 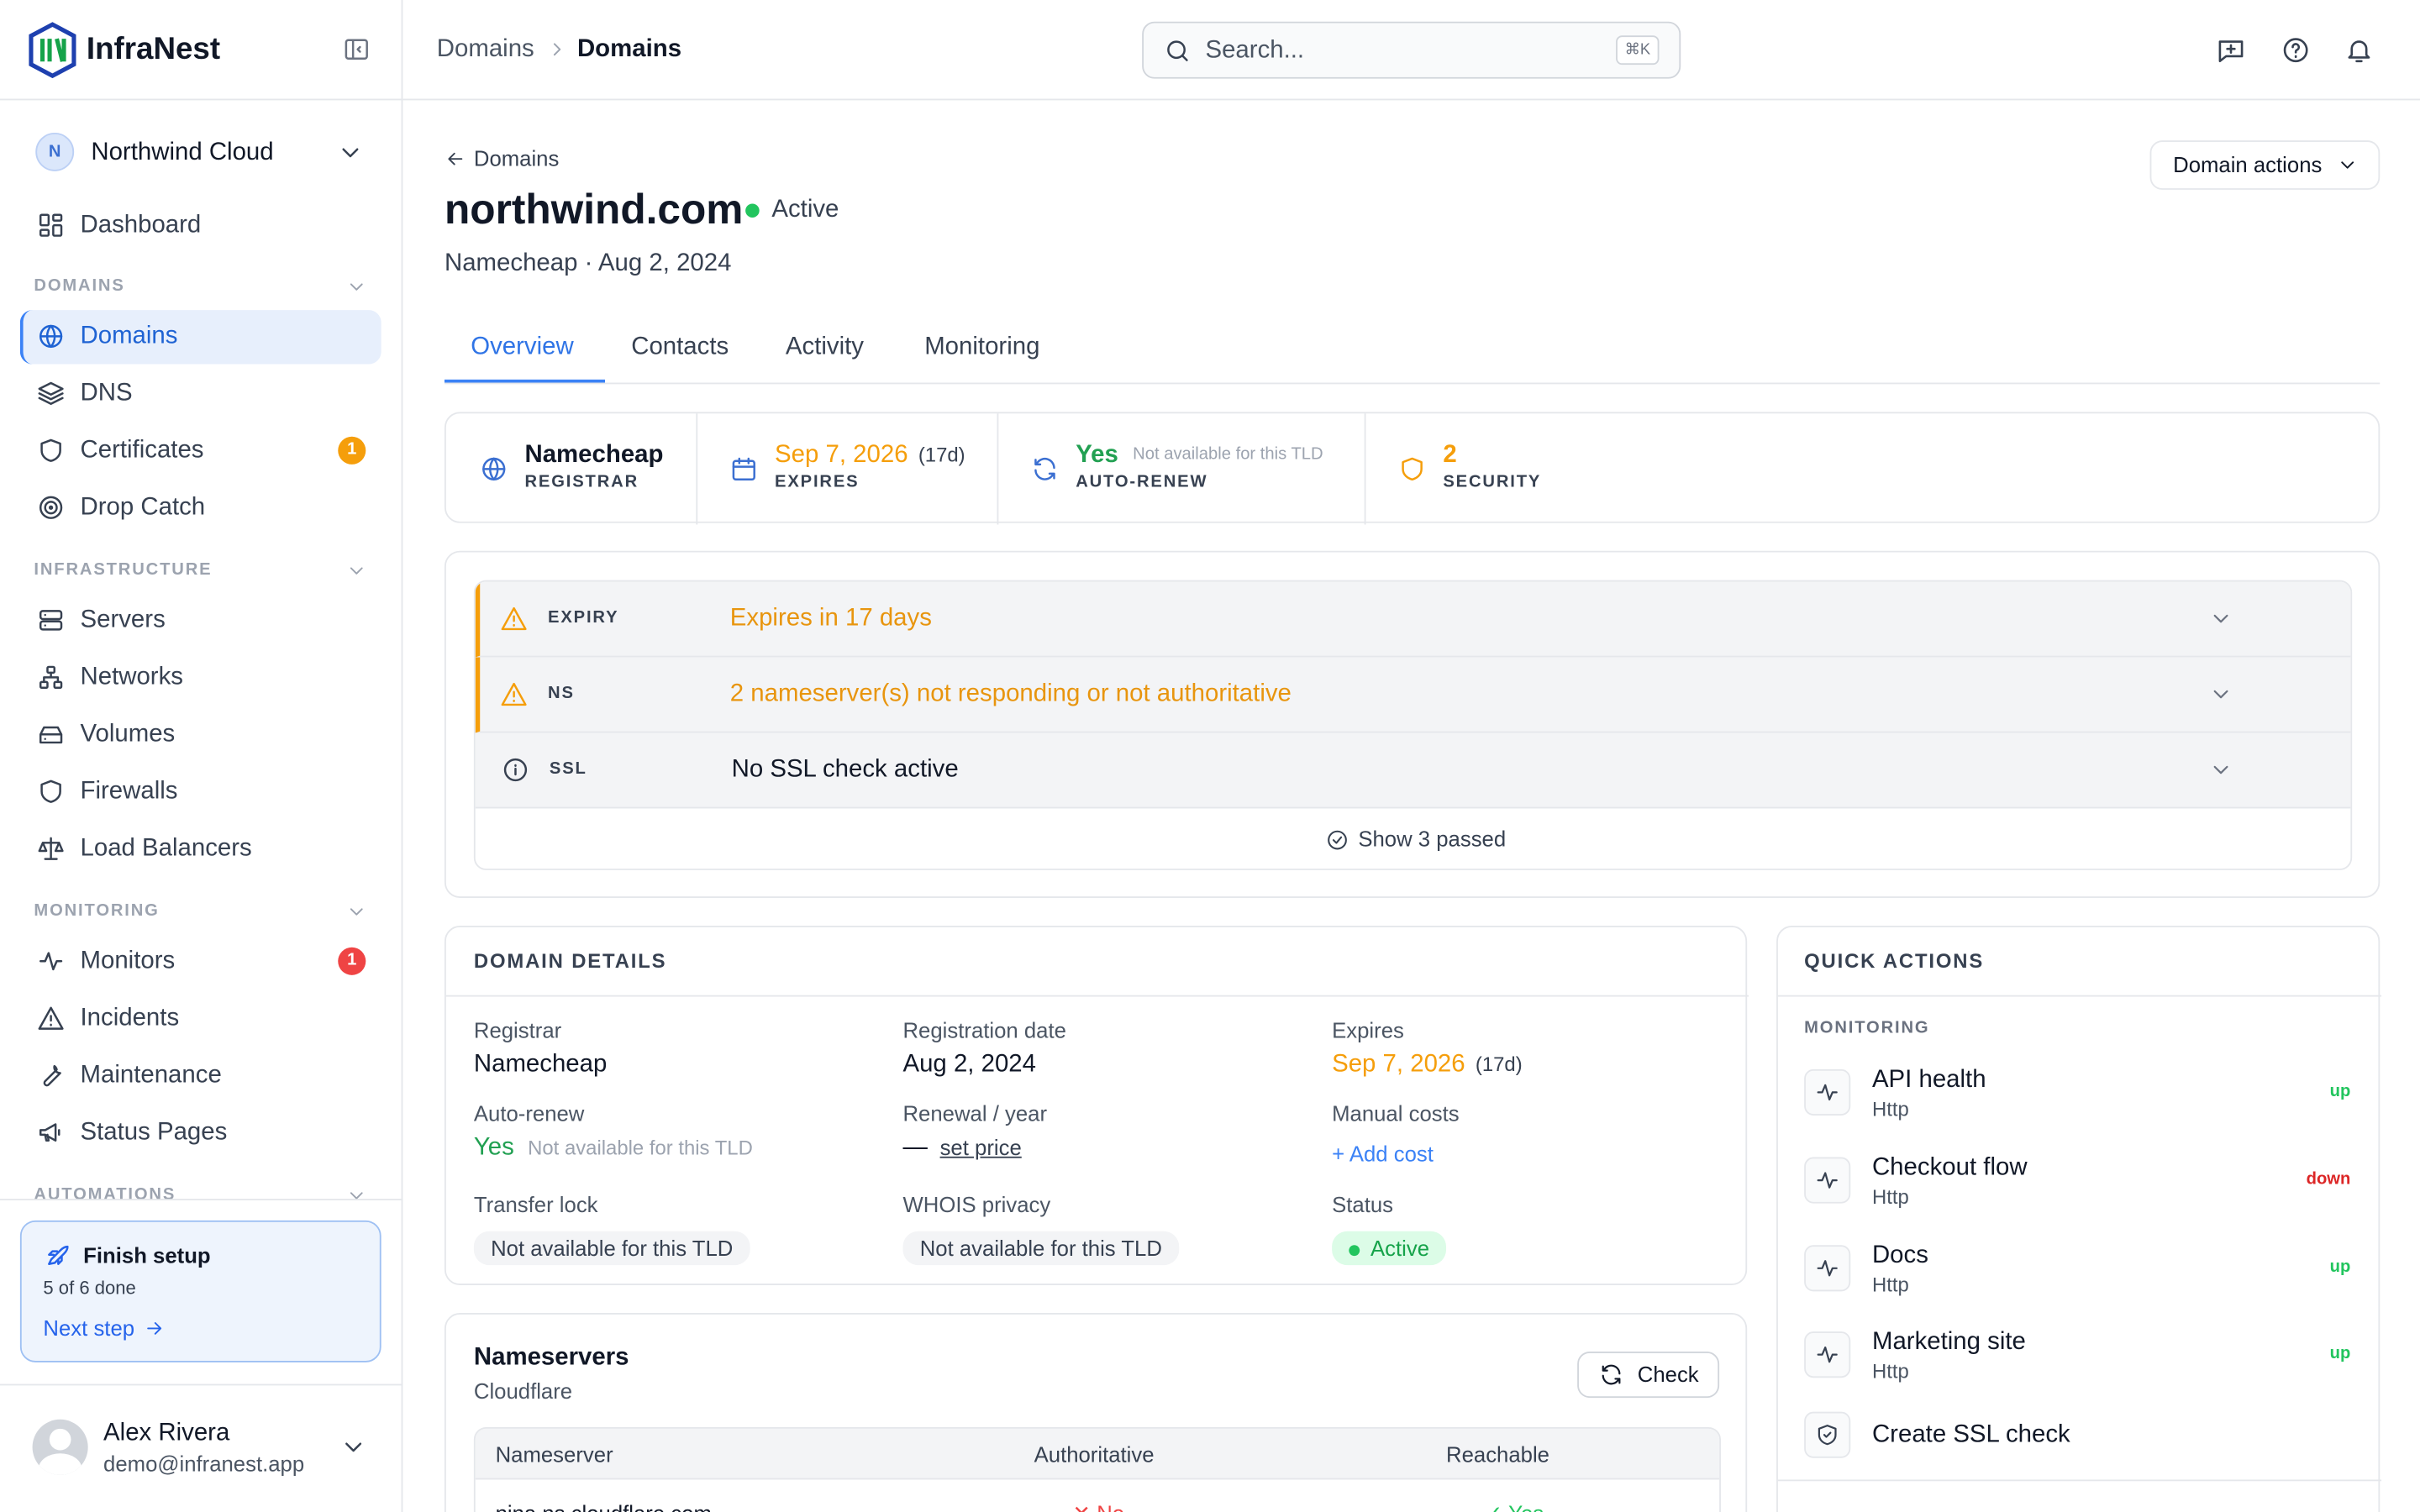 What do you see at coordinates (1413, 838) in the screenshot?
I see `show-passed: Show 3 passed` at bounding box center [1413, 838].